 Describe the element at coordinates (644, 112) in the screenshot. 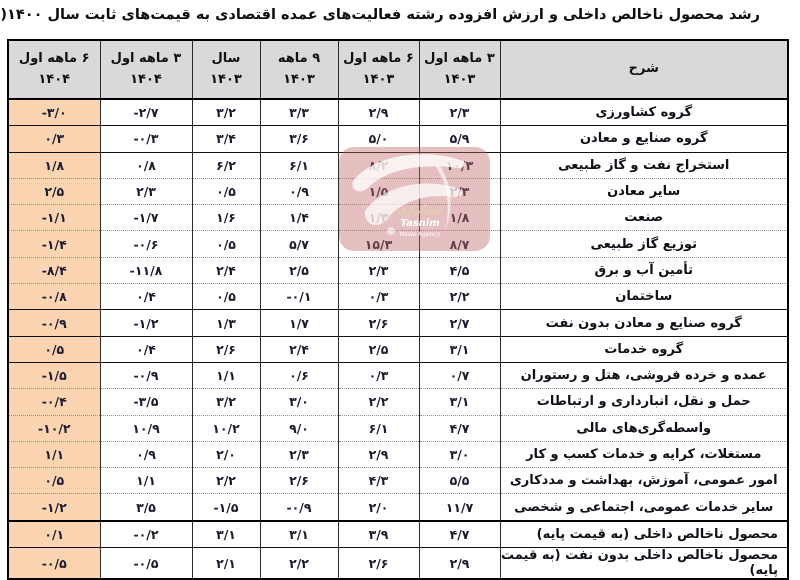

I see `row-label: گروه کشاورزی` at that location.